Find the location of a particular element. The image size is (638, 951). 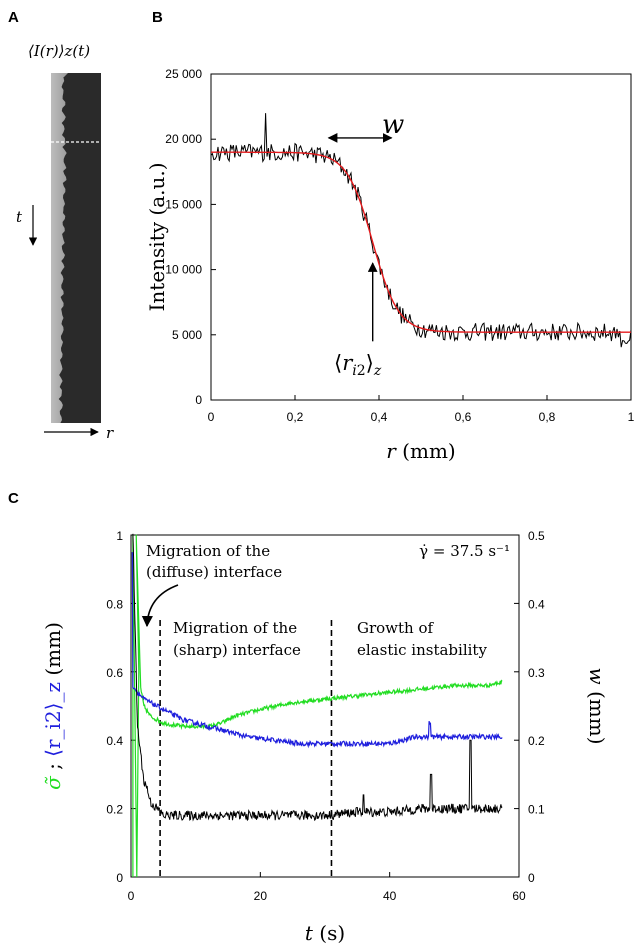

panel-c-right-tick-label: 0.2 is located at coordinates (536, 741).